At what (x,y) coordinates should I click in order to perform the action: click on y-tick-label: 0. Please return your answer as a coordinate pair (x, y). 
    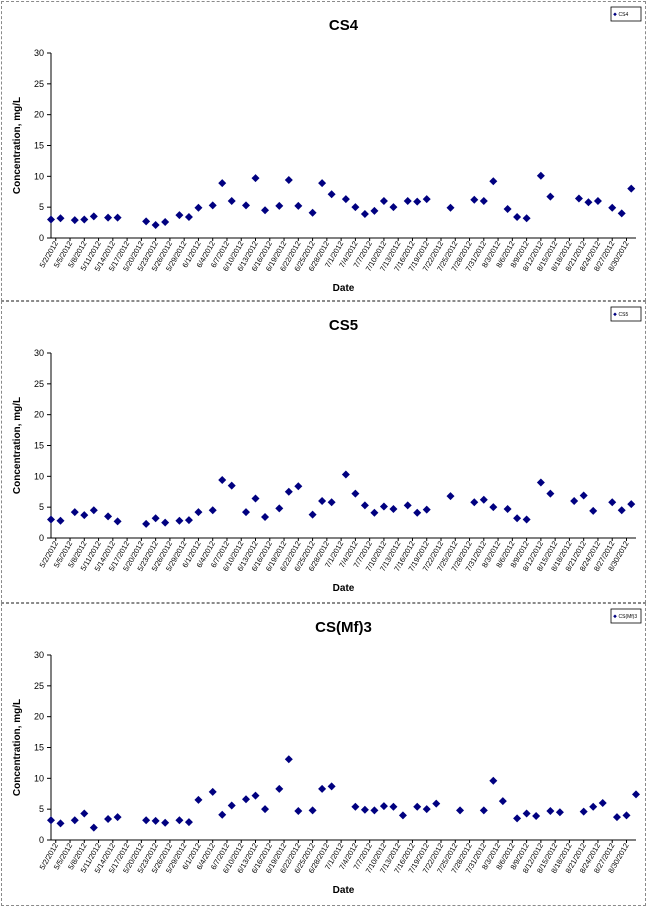
    Looking at the image, I should click on (41, 840).